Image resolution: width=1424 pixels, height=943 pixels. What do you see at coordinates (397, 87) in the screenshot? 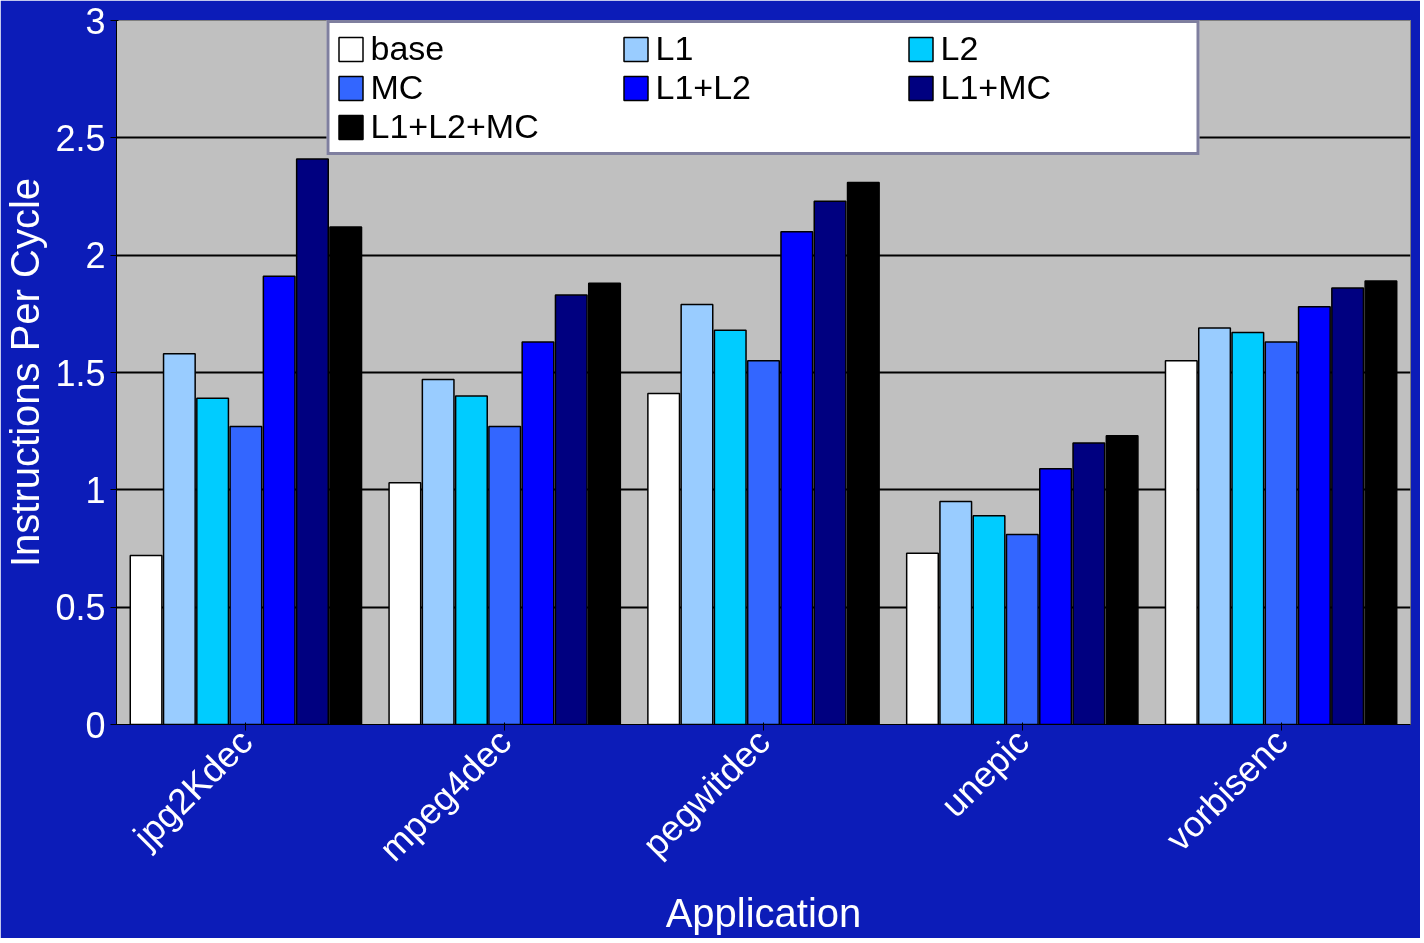
I see `legend-label: MC` at bounding box center [397, 87].